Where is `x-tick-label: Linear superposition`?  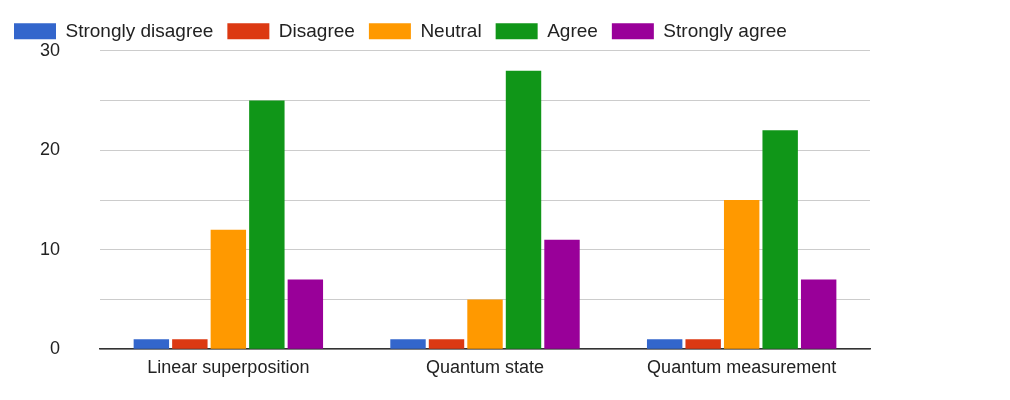 x-tick-label: Linear superposition is located at coordinates (228, 366).